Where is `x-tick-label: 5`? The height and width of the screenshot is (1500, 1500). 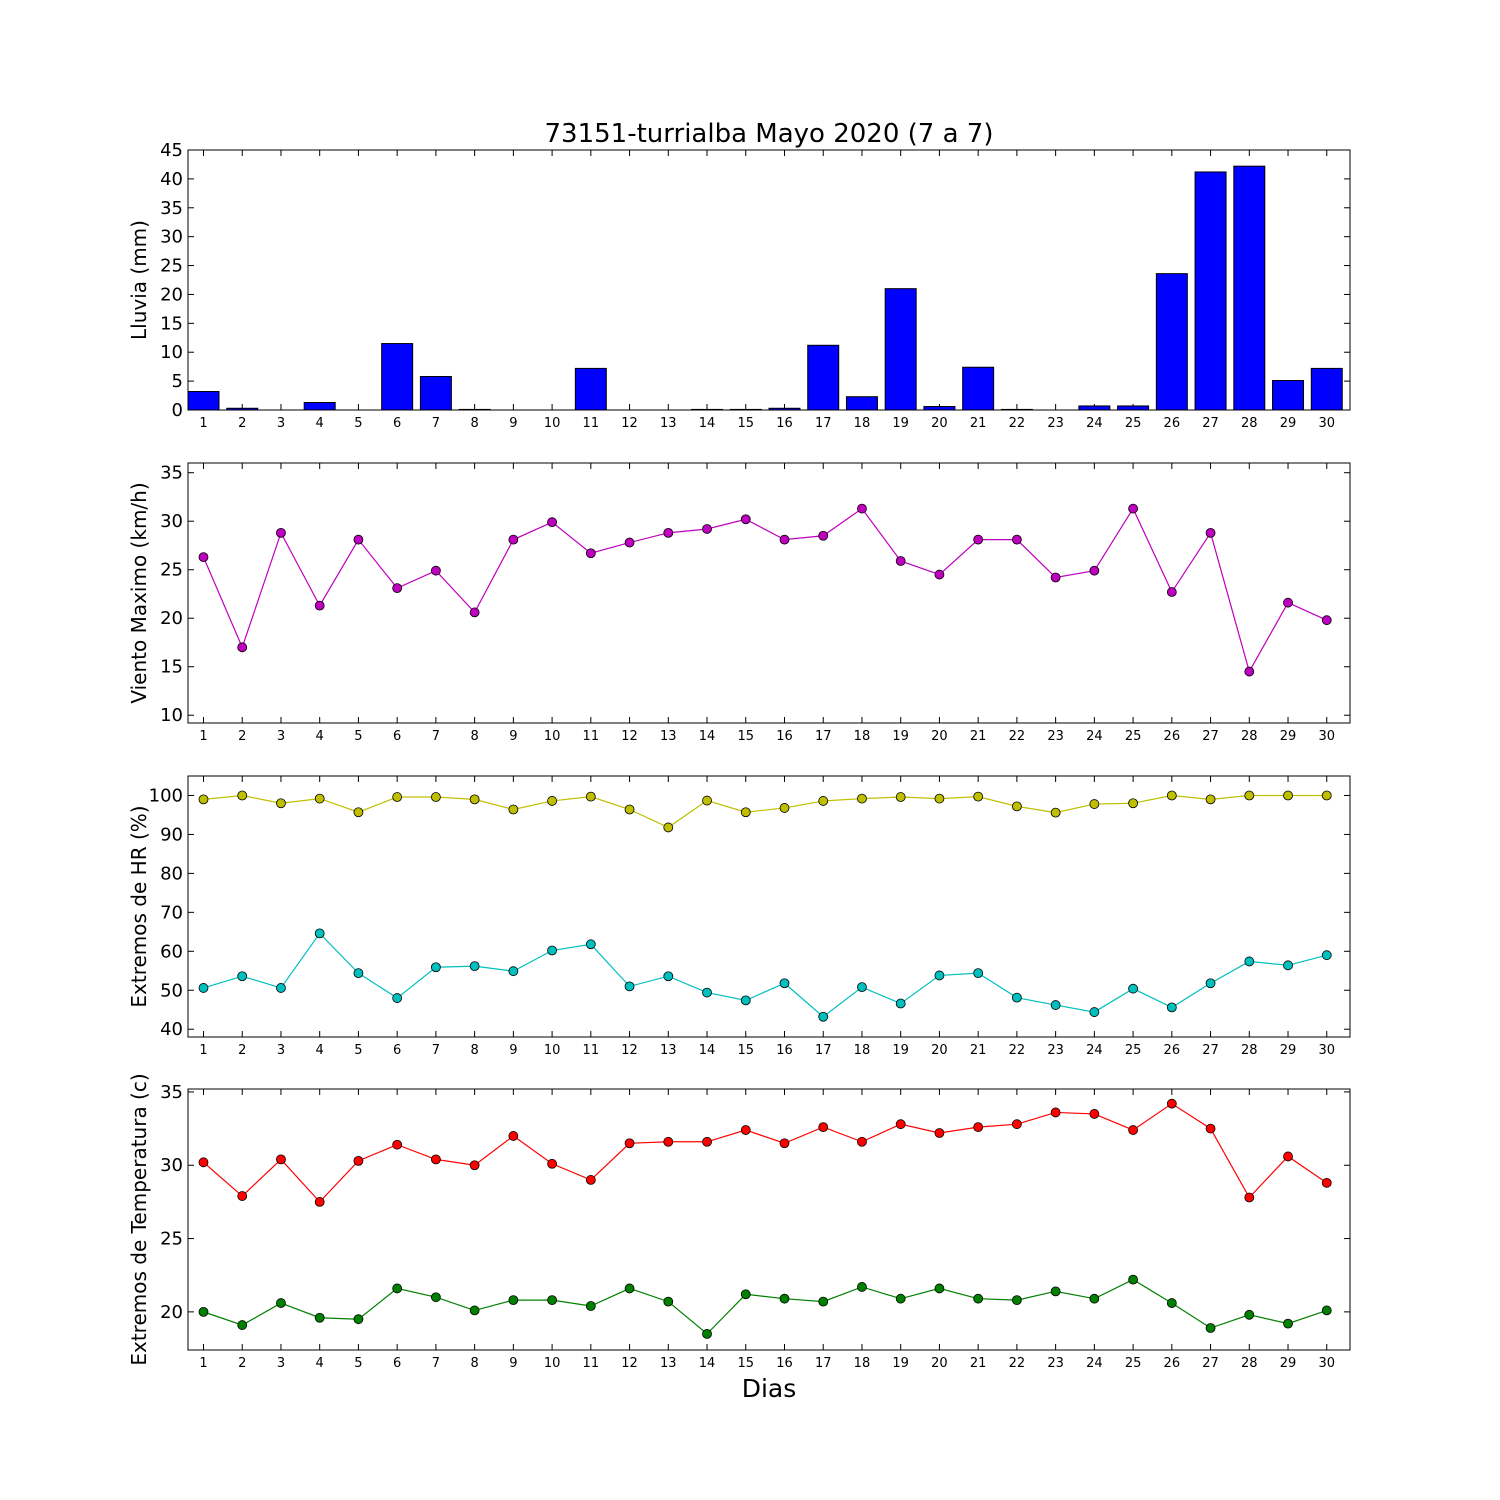
x-tick-label: 5 is located at coordinates (358, 736).